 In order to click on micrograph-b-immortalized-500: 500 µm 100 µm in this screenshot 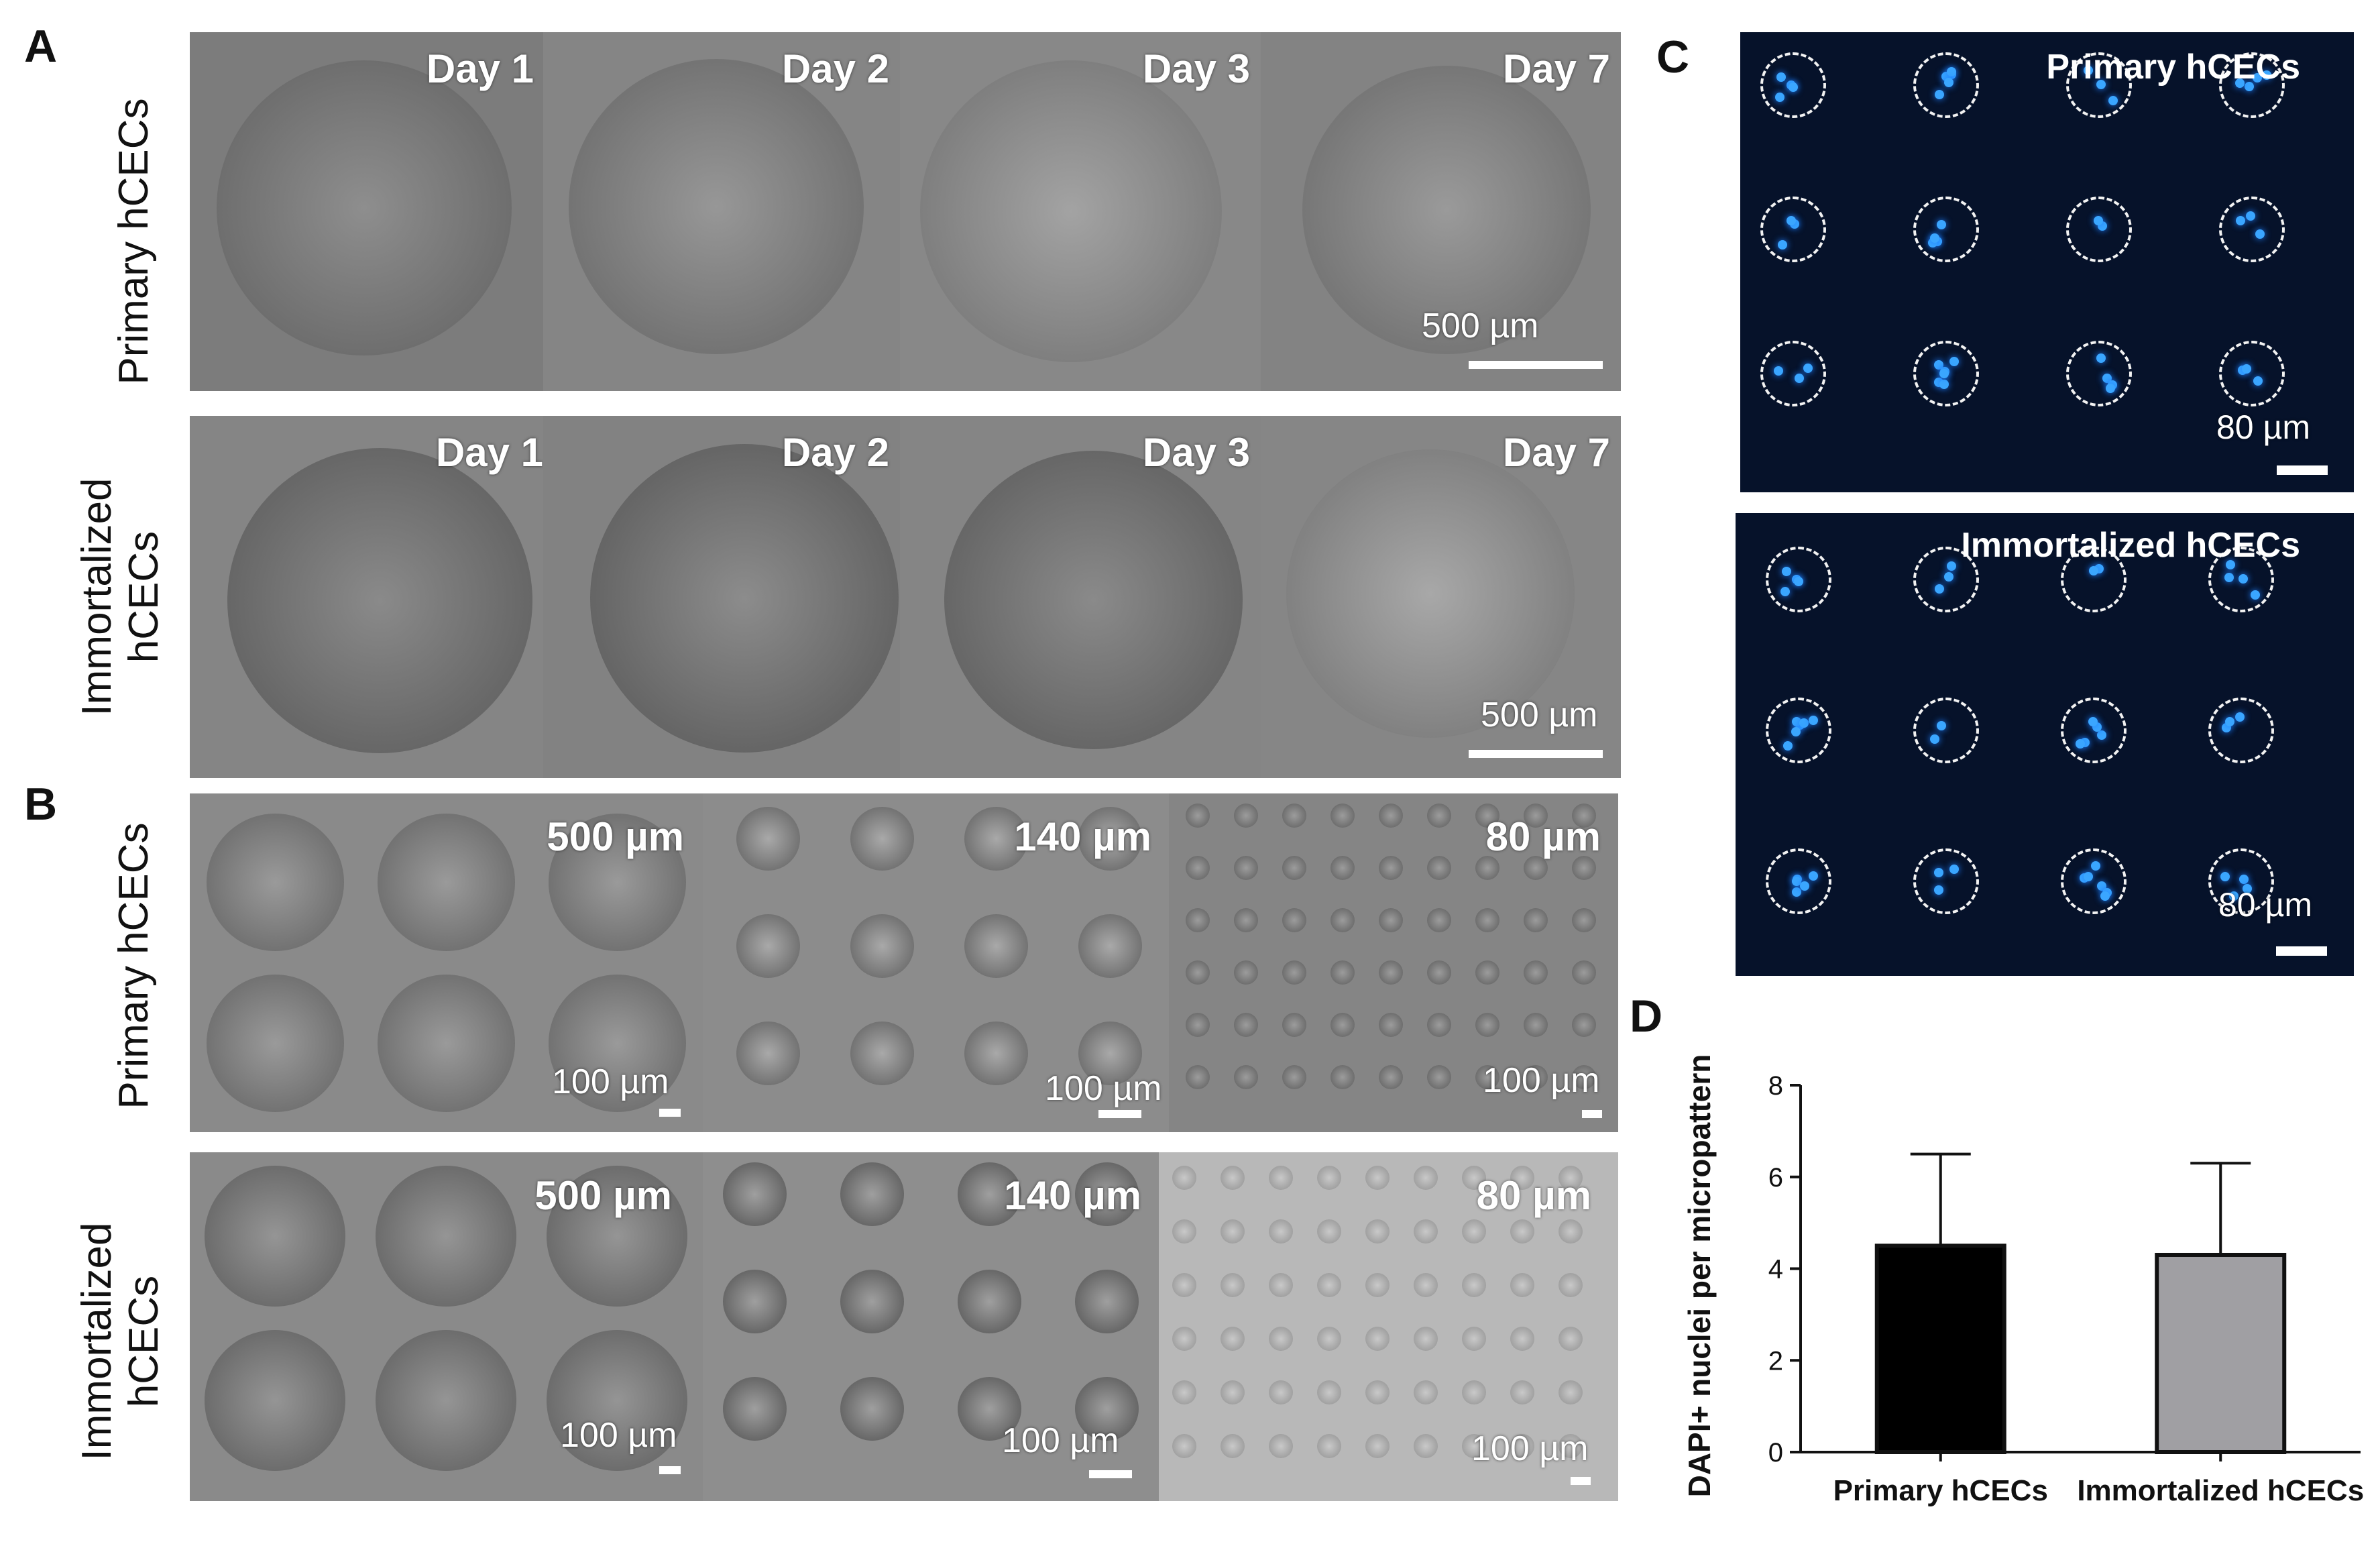, I will do `click(446, 1327)`.